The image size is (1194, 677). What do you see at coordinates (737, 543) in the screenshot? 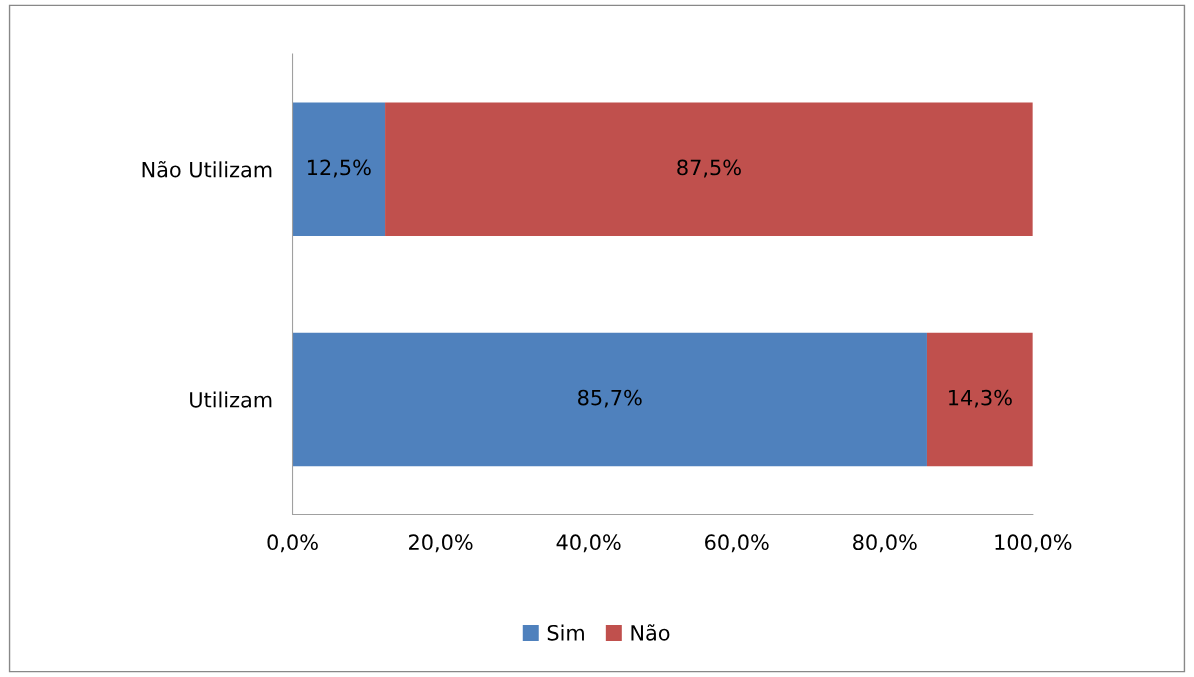
I see `x-tick-label: 60,0%` at bounding box center [737, 543].